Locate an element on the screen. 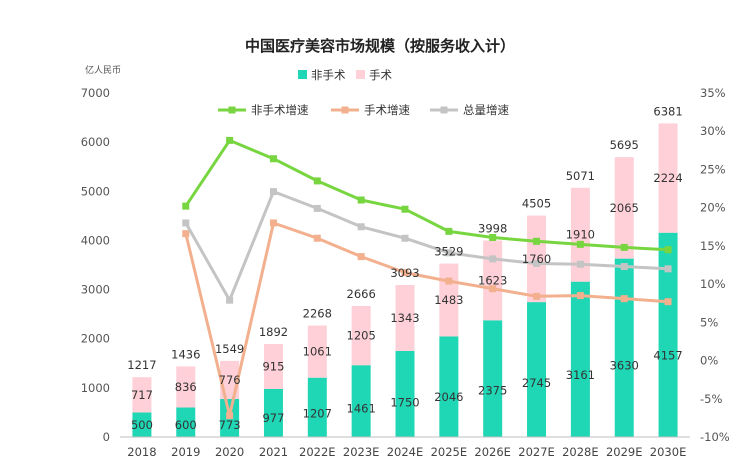  label-total: 6381 is located at coordinates (667, 111).